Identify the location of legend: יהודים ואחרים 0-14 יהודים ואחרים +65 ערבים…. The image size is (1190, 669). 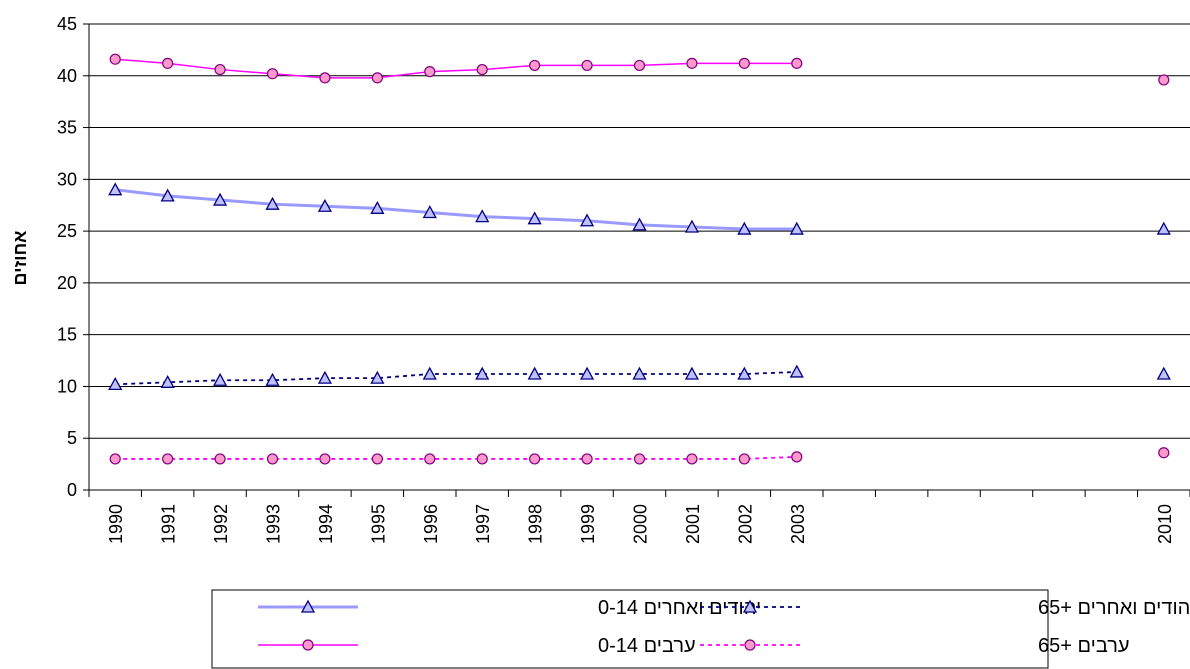
(700, 629).